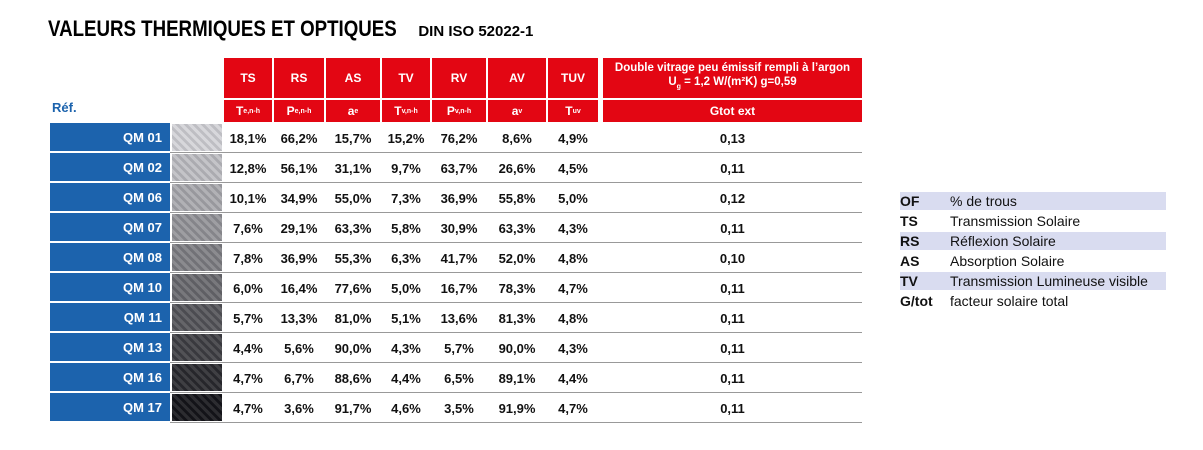 The height and width of the screenshot is (450, 1203). Describe the element at coordinates (248, 168) in the screenshot. I see `value-cell: 12,8%` at that location.